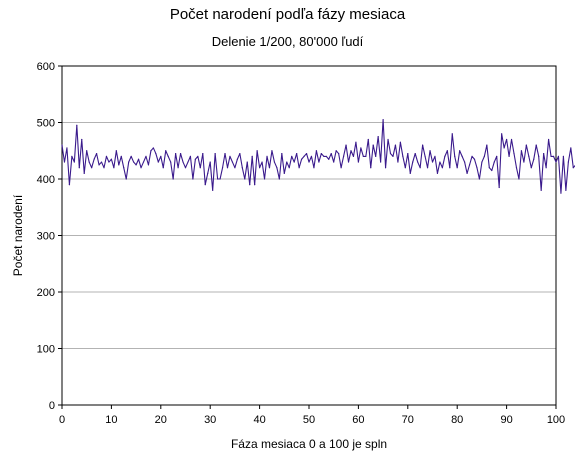 This screenshot has width=575, height=460. What do you see at coordinates (309, 444) in the screenshot?
I see `x-axis-label: Fáza mesiaca 0 a 100 je spln` at bounding box center [309, 444].